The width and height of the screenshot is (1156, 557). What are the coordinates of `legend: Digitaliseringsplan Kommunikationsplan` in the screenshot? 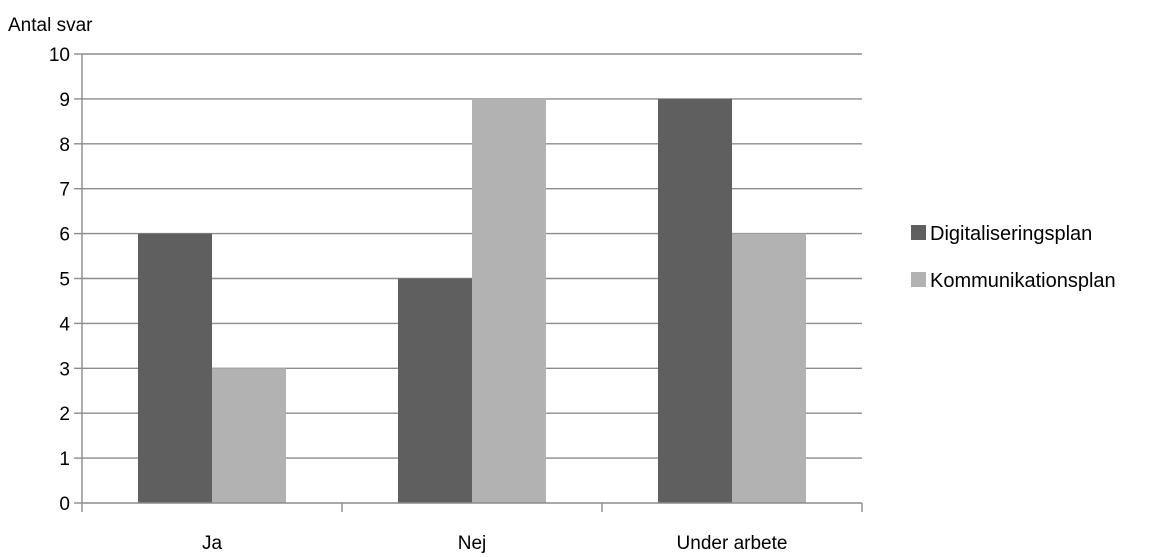 It's located at (1013, 257).